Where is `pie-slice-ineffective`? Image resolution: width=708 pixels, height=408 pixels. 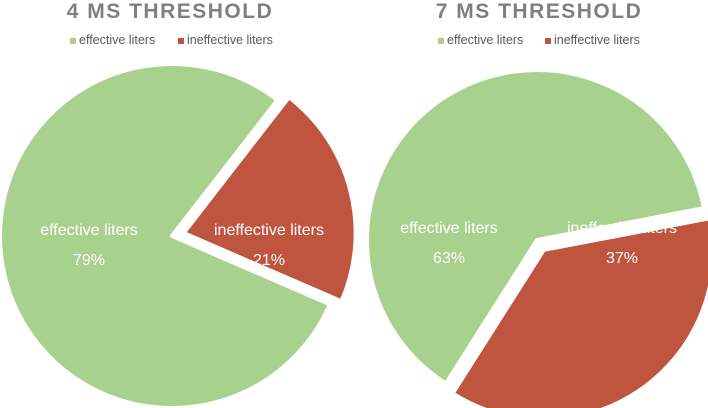 pie-slice-ineffective is located at coordinates (269, 199).